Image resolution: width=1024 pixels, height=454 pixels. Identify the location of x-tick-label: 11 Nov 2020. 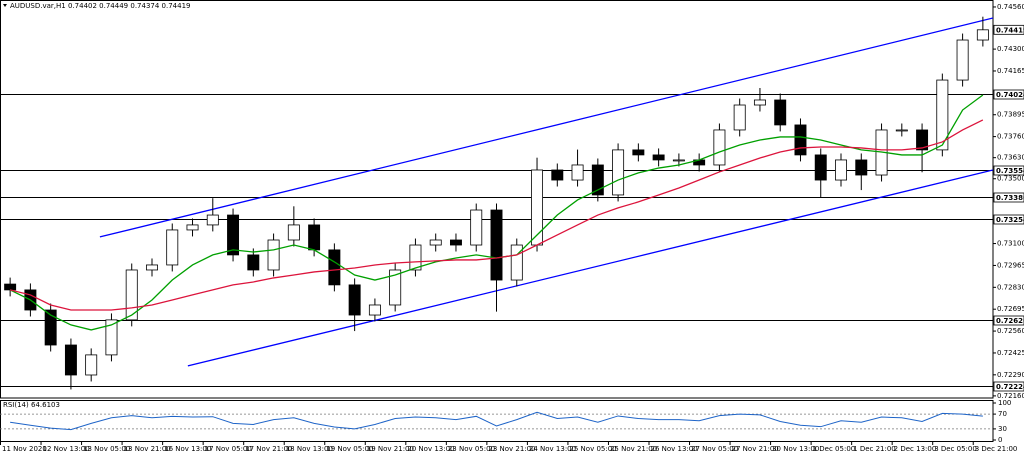
(24, 449).